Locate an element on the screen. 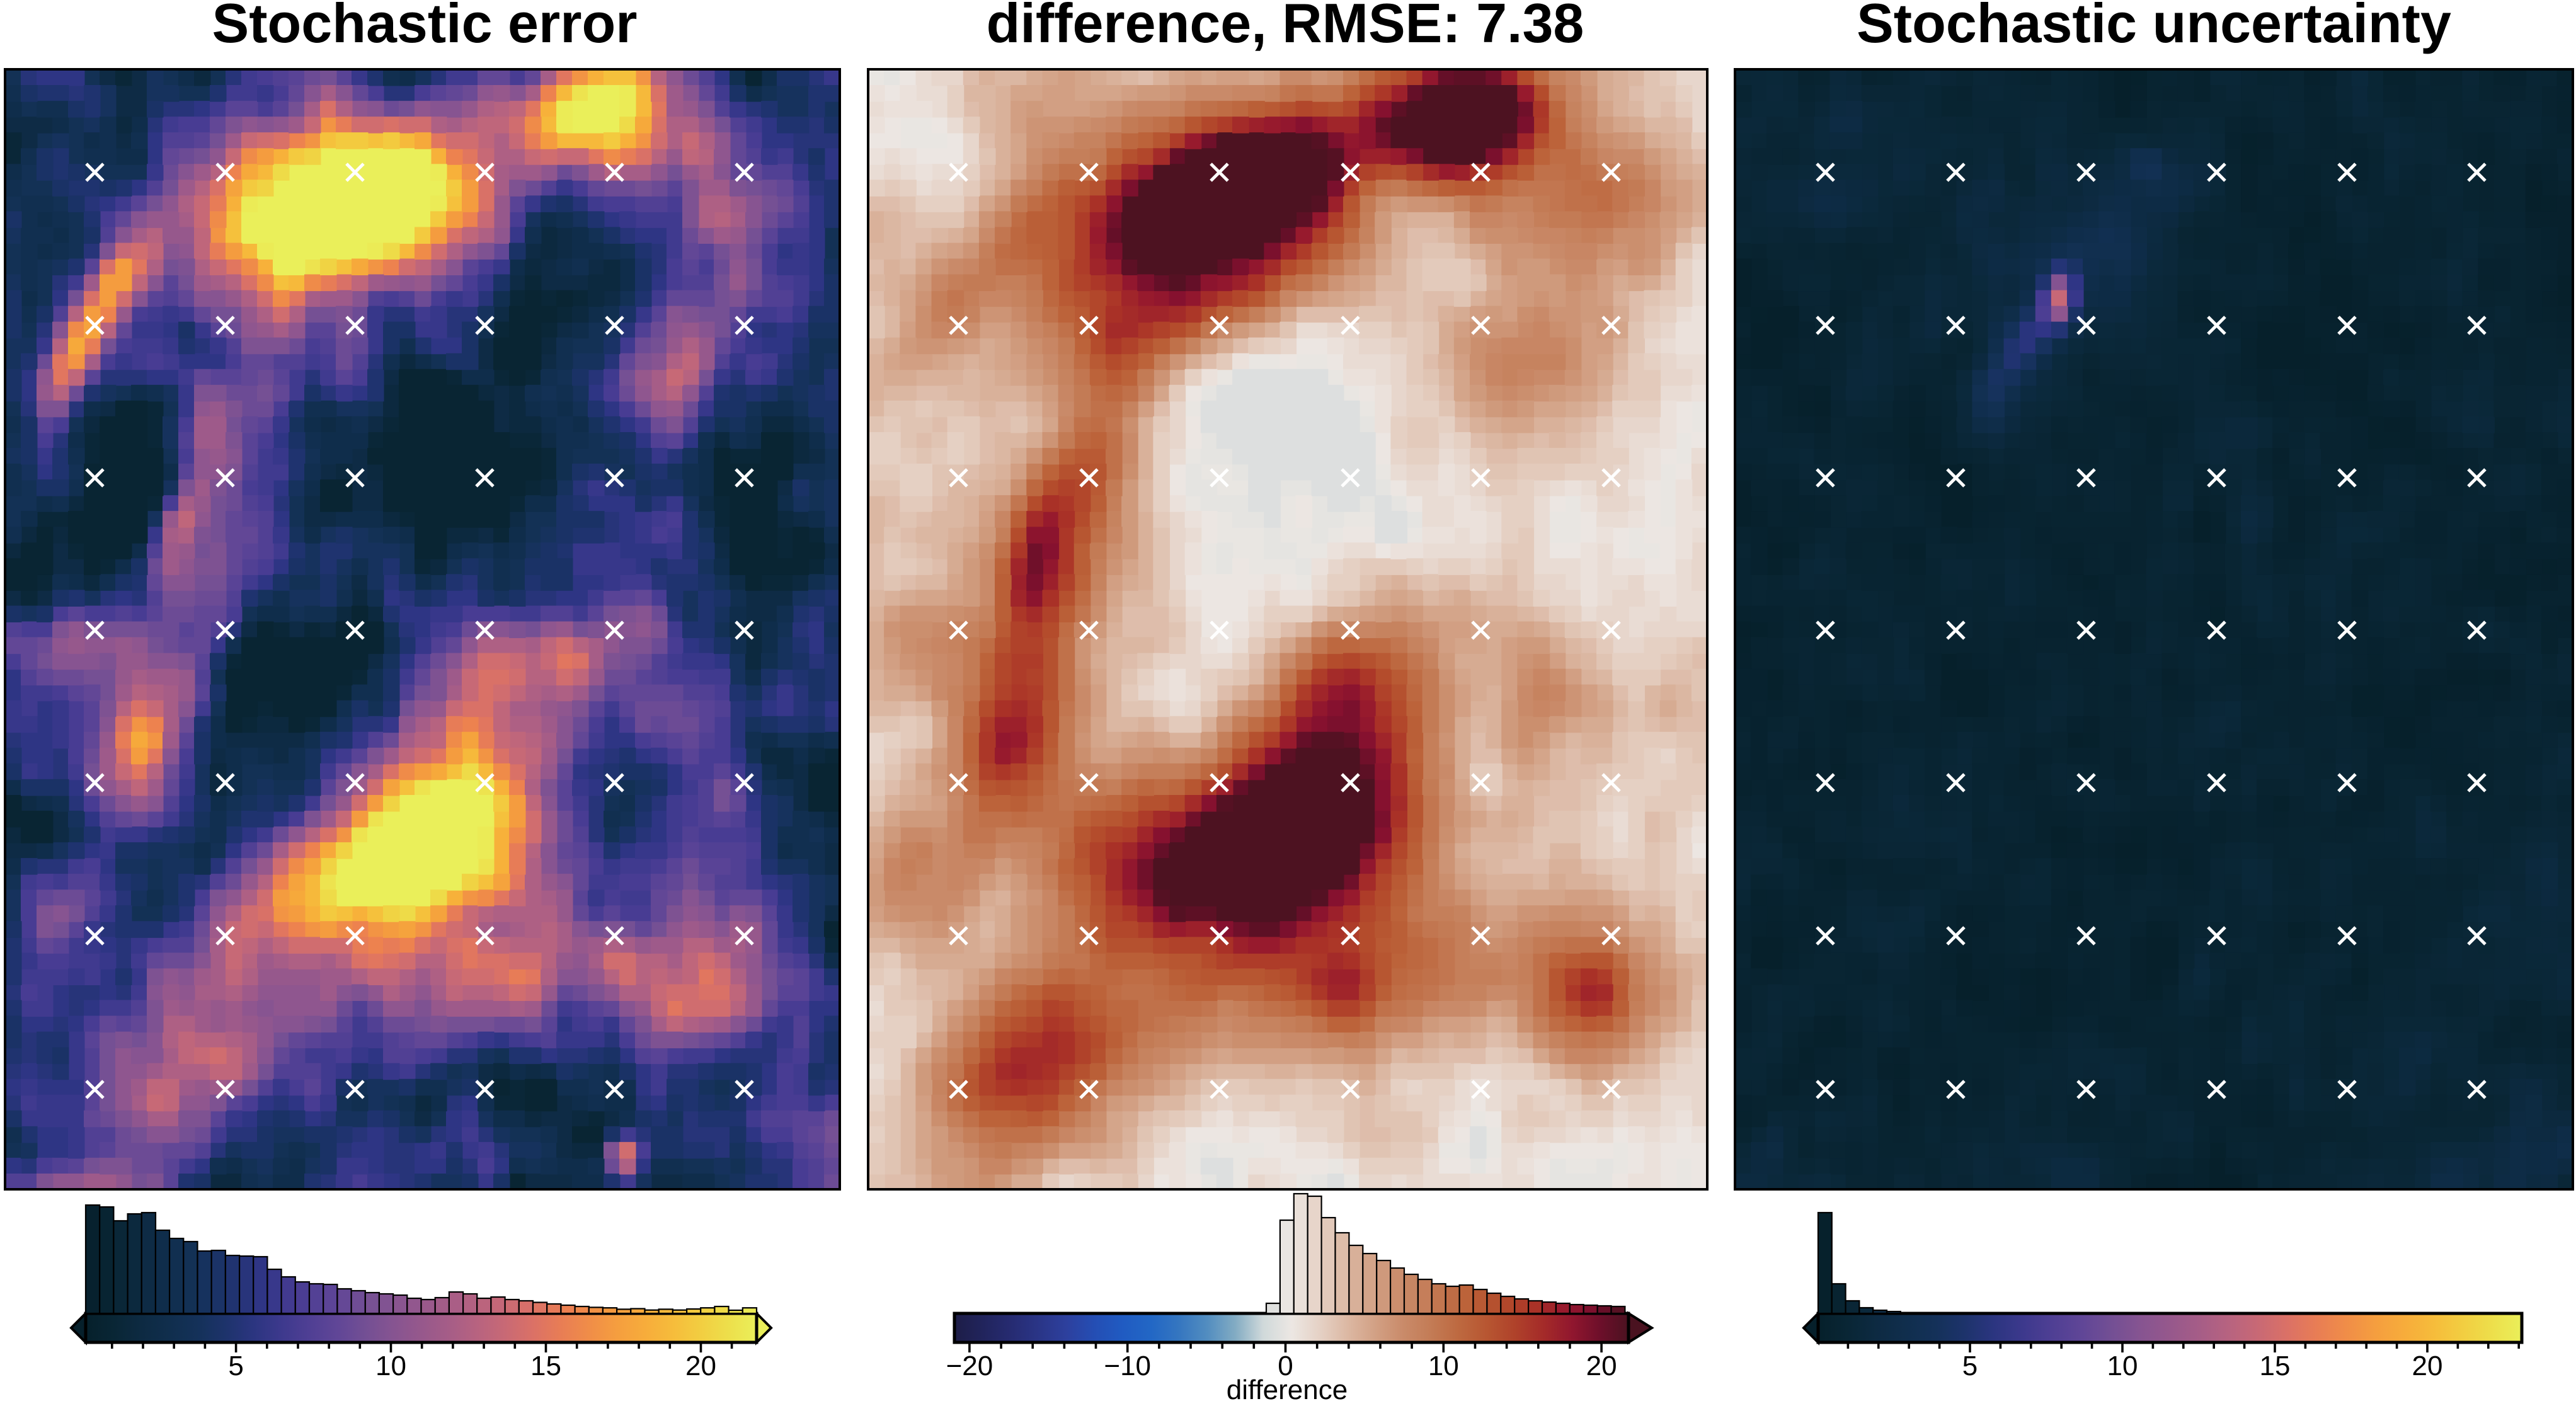  svg-text: −10 is located at coordinates (1128, 1366).